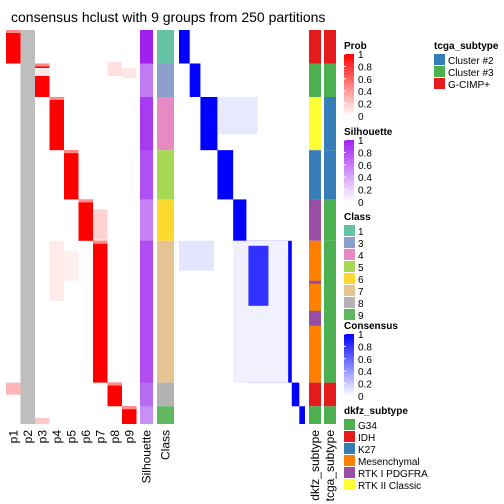  What do you see at coordinates (361, 244) in the screenshot?
I see `class-legend-label: 3` at bounding box center [361, 244].